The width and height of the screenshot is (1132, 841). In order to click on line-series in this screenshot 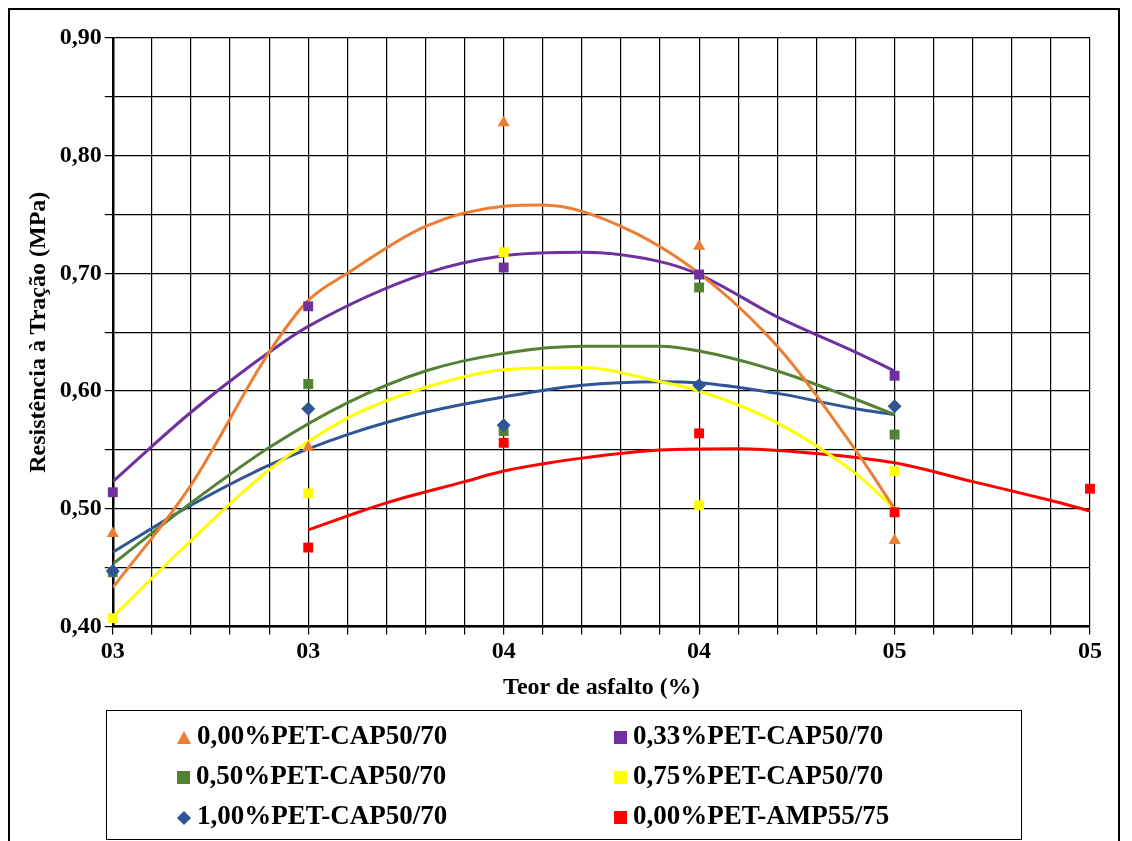, I will do `click(698, 489)`.